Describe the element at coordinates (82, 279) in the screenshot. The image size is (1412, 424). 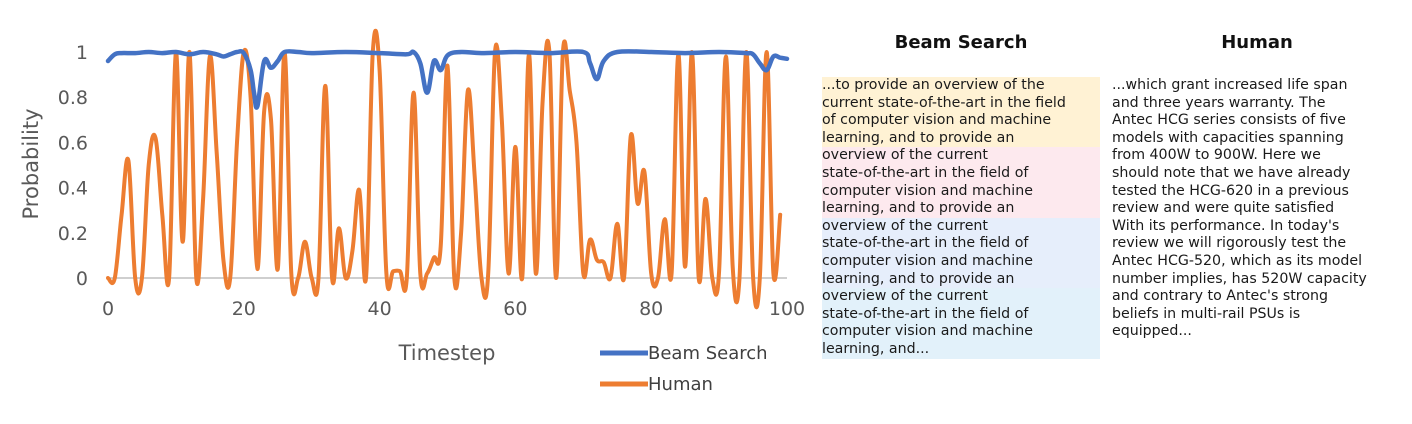
I see `y-tick-label: 0` at that location.